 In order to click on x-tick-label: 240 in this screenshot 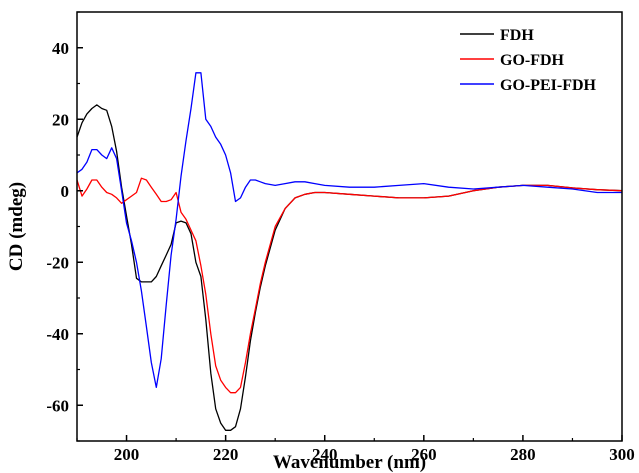, I will do `click(325, 454)`.